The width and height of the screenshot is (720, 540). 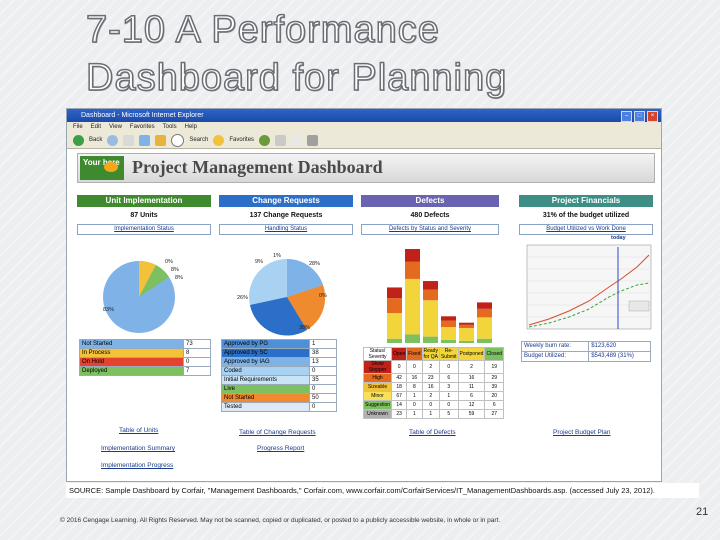 What do you see at coordinates (286, 229) in the screenshot?
I see `handling-status-tab: Handling Status` at bounding box center [286, 229].